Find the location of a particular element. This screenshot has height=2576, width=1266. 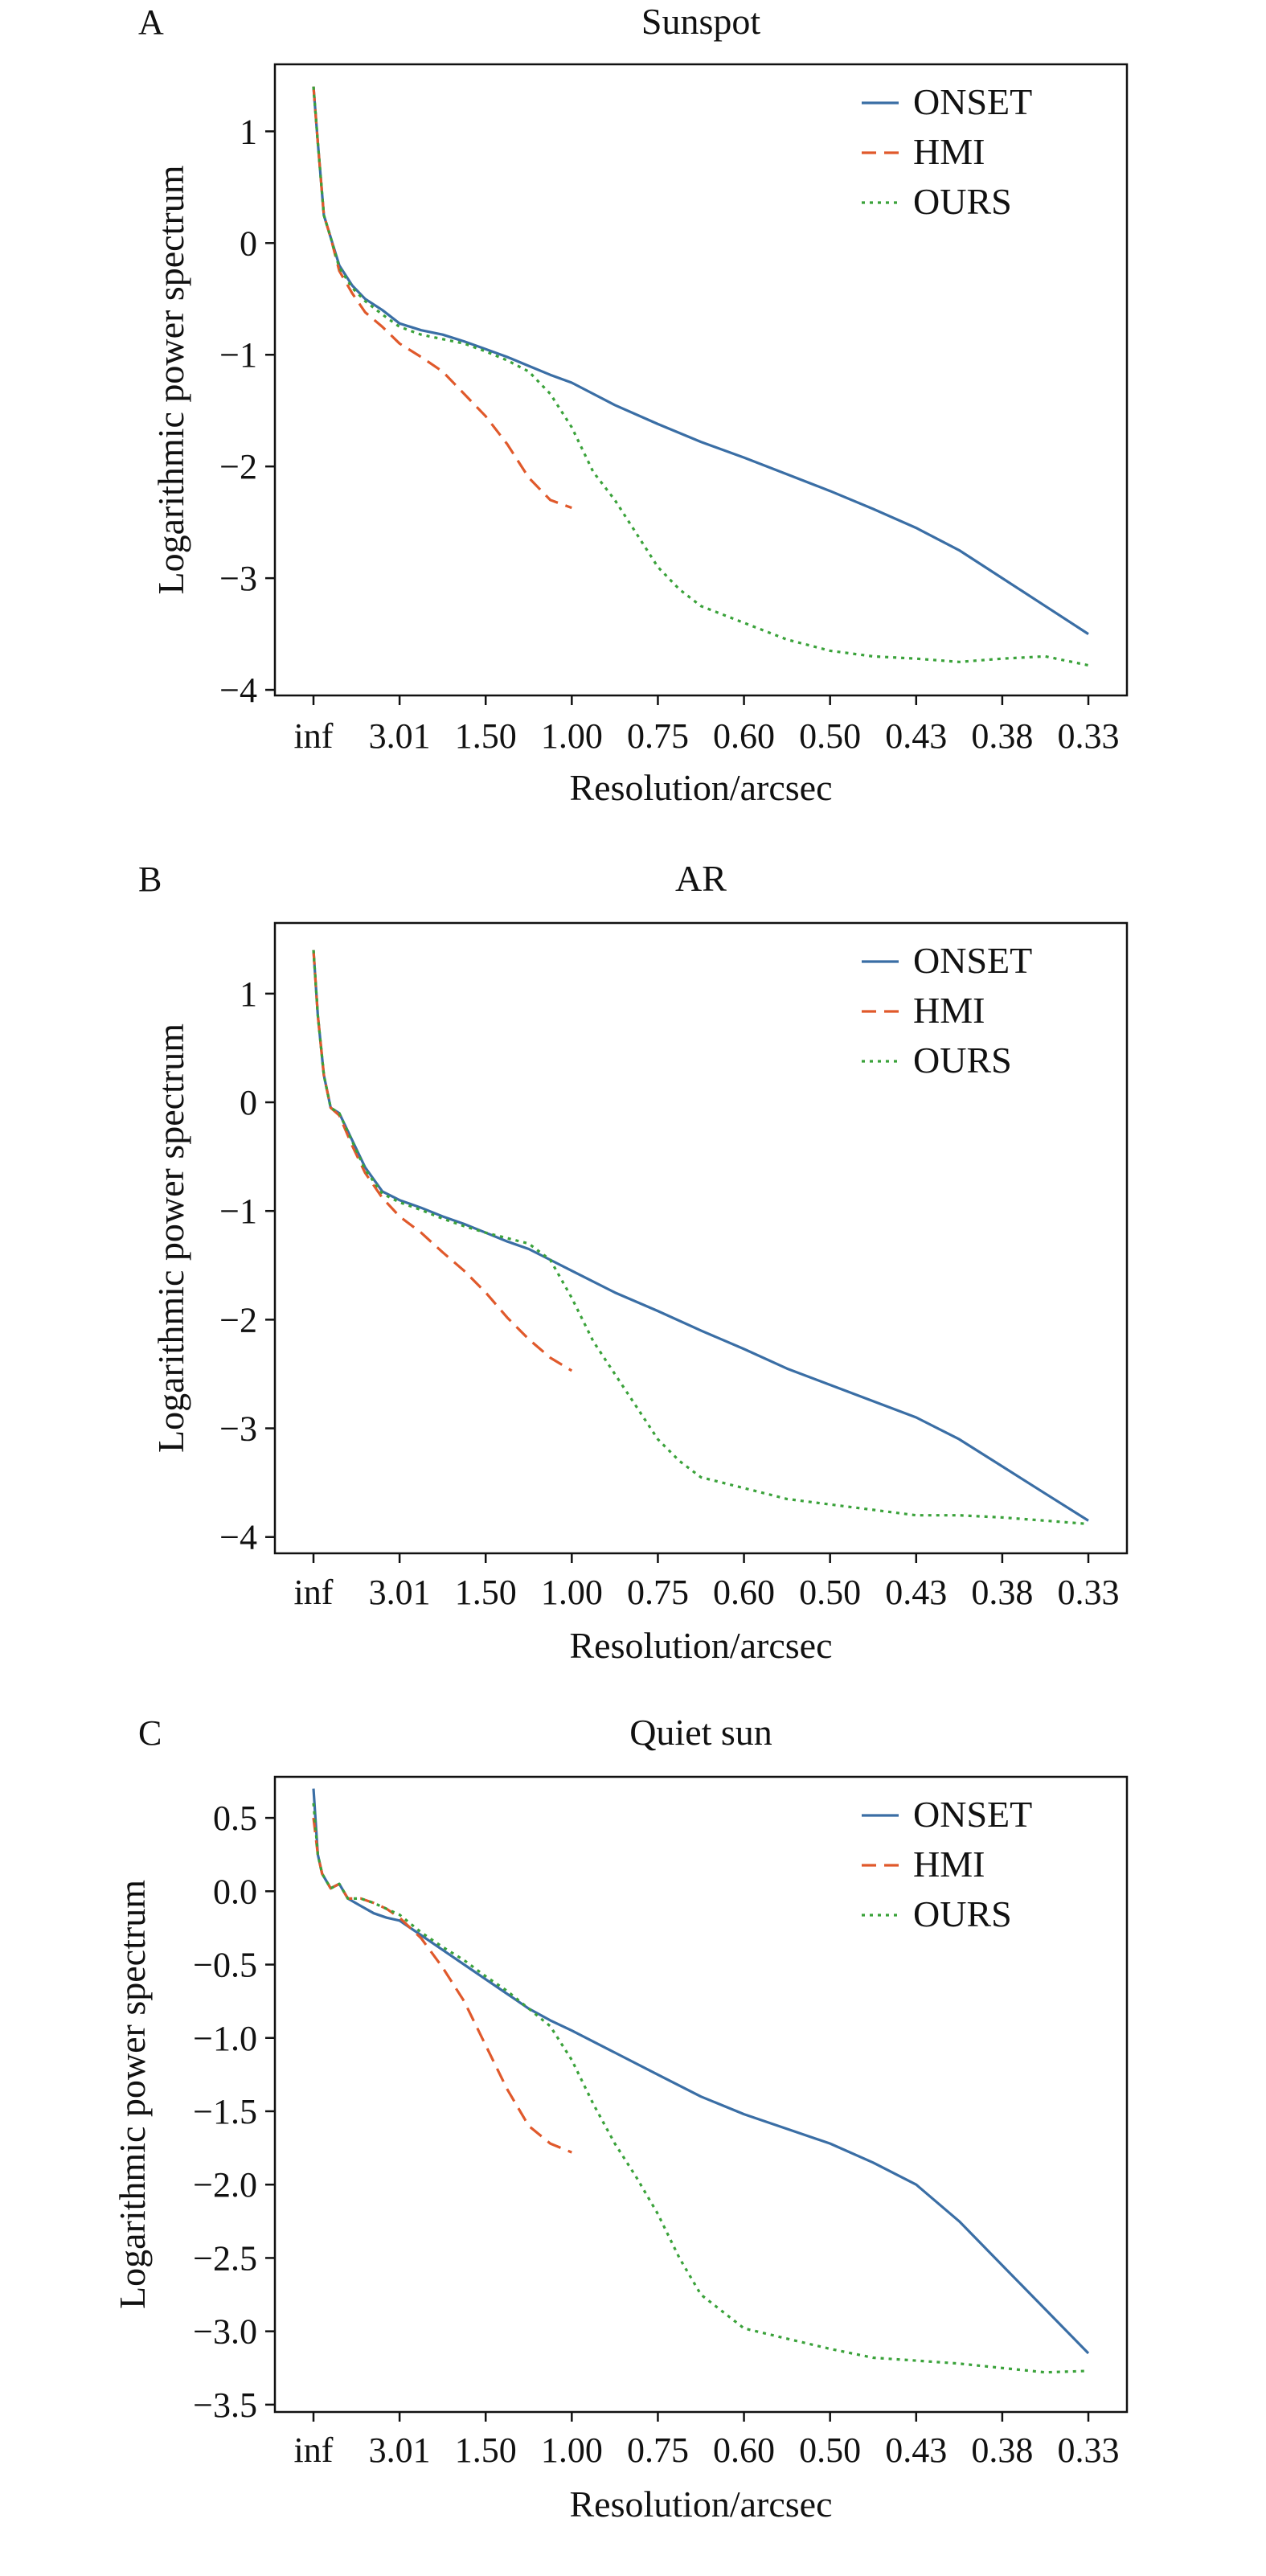

y-tick-label: −2.5 is located at coordinates (225, 2258).